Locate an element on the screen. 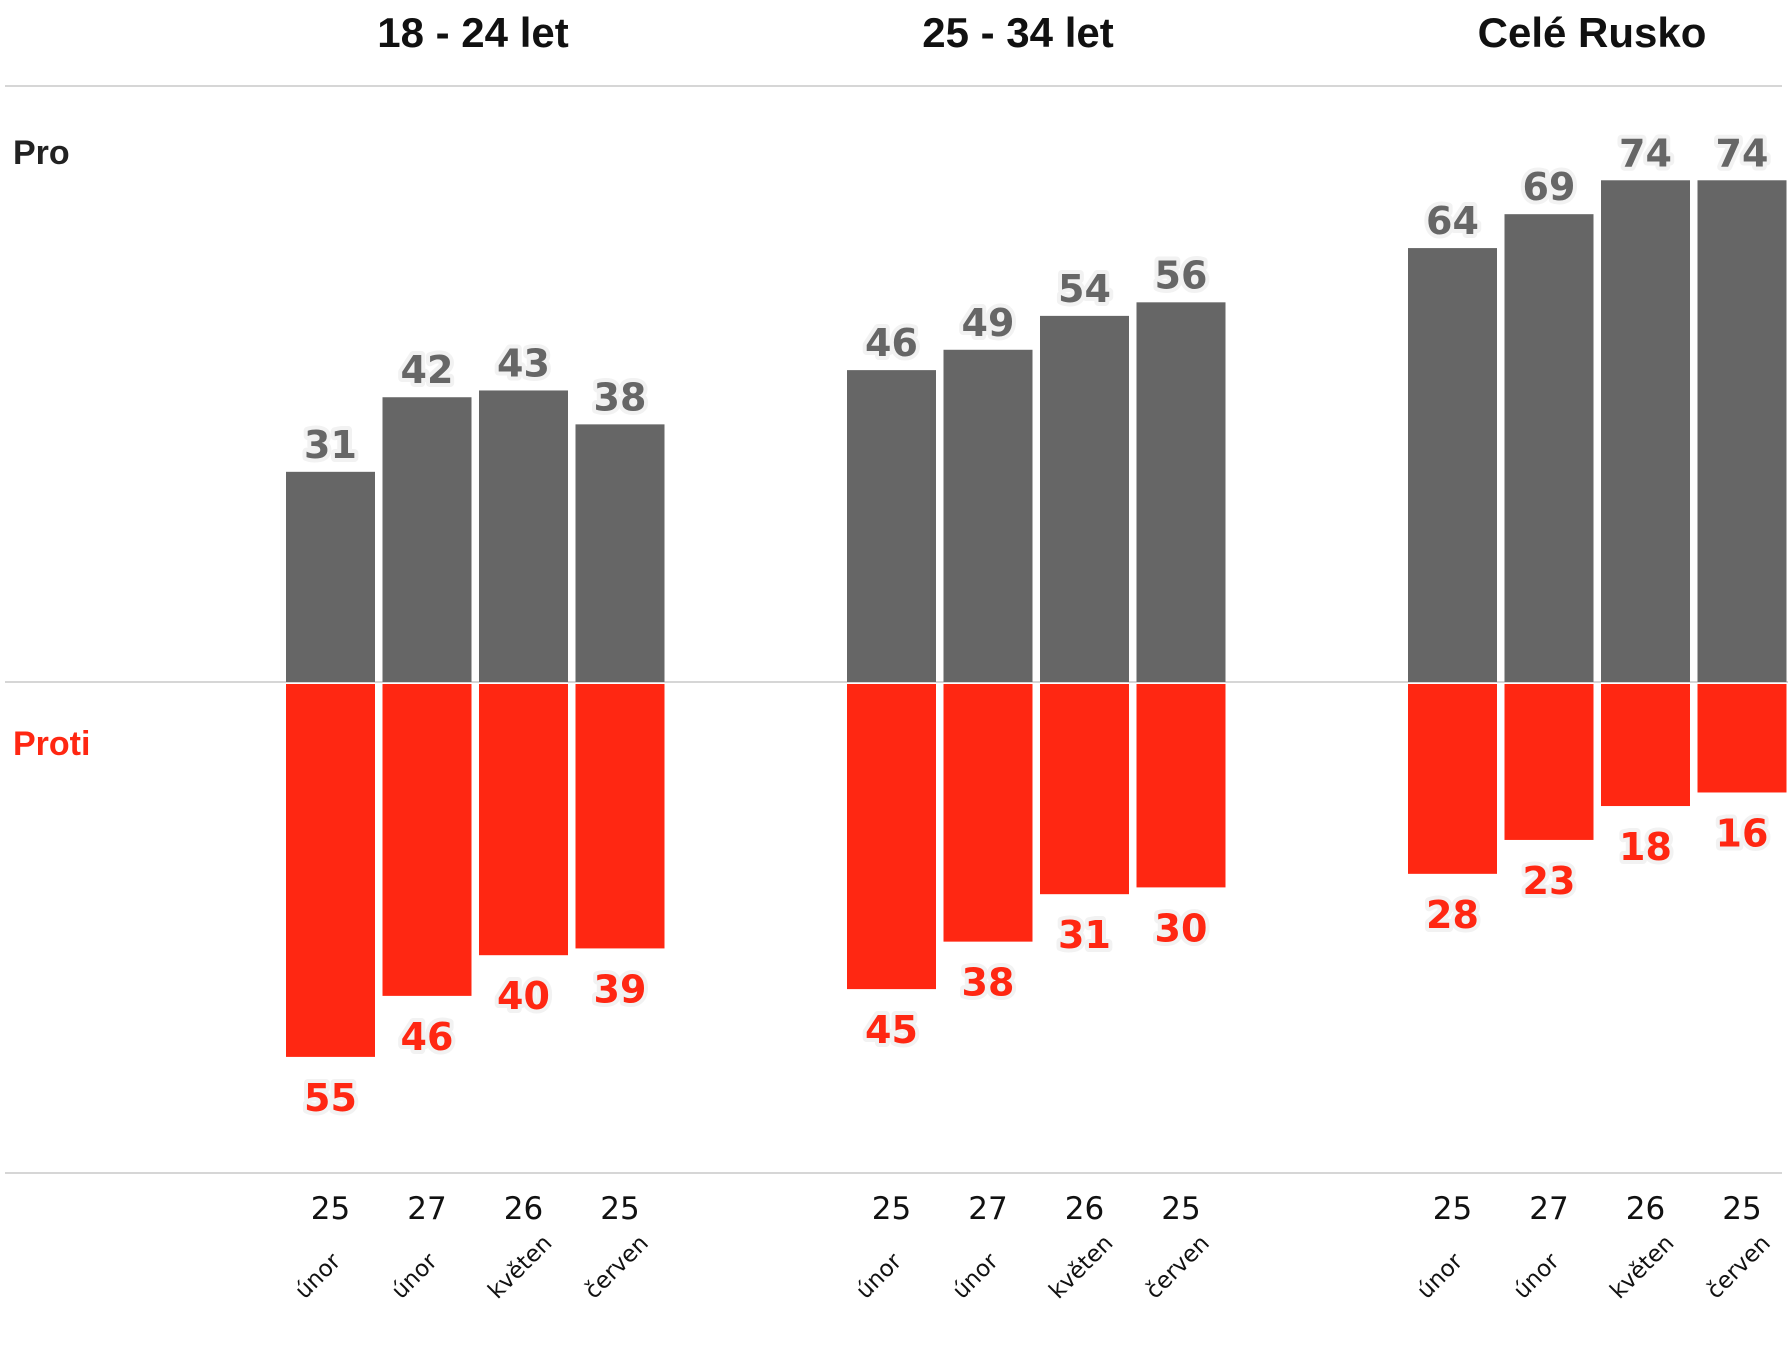 The image size is (1788, 1359). value-label-proti: 18 is located at coordinates (1645, 847).